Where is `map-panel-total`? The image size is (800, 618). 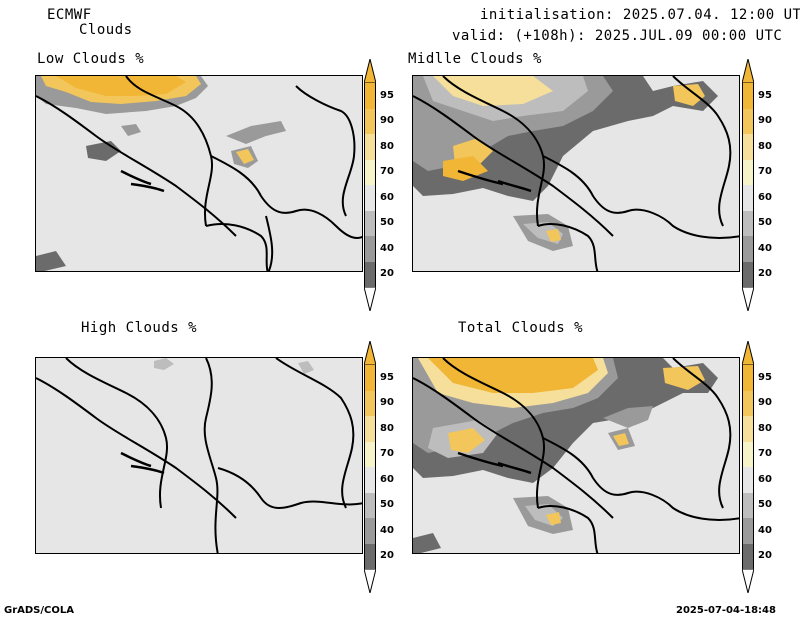 map-panel-total is located at coordinates (576, 455).